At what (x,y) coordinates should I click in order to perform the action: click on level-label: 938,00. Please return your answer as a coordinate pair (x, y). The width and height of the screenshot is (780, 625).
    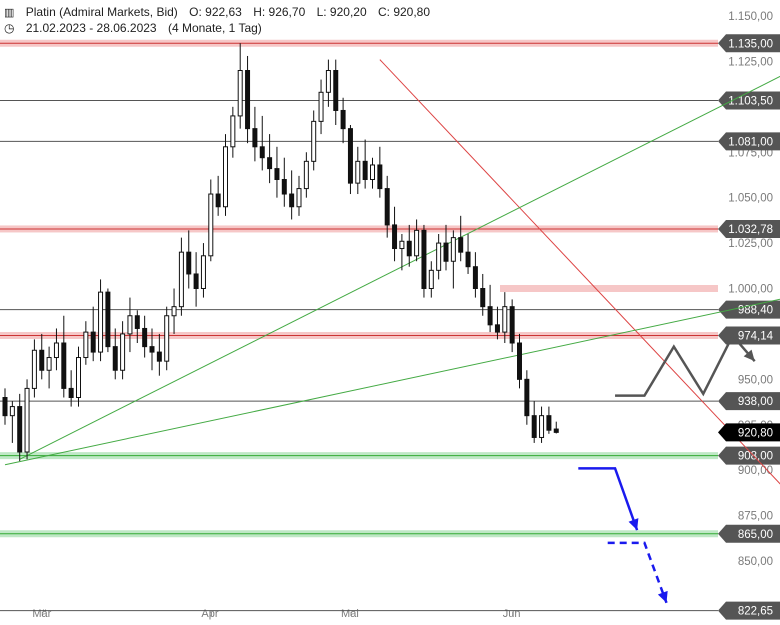
    Looking at the image, I should click on (755, 402).